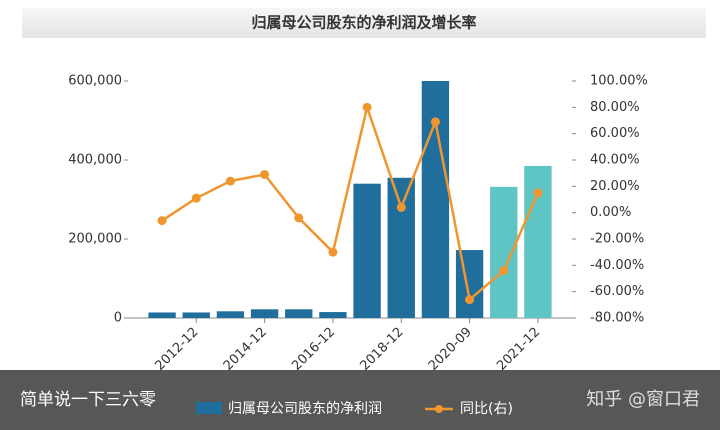 The height and width of the screenshot is (430, 720). Describe the element at coordinates (643, 399) in the screenshot. I see `watermark: 知乎 @窗口君` at that location.